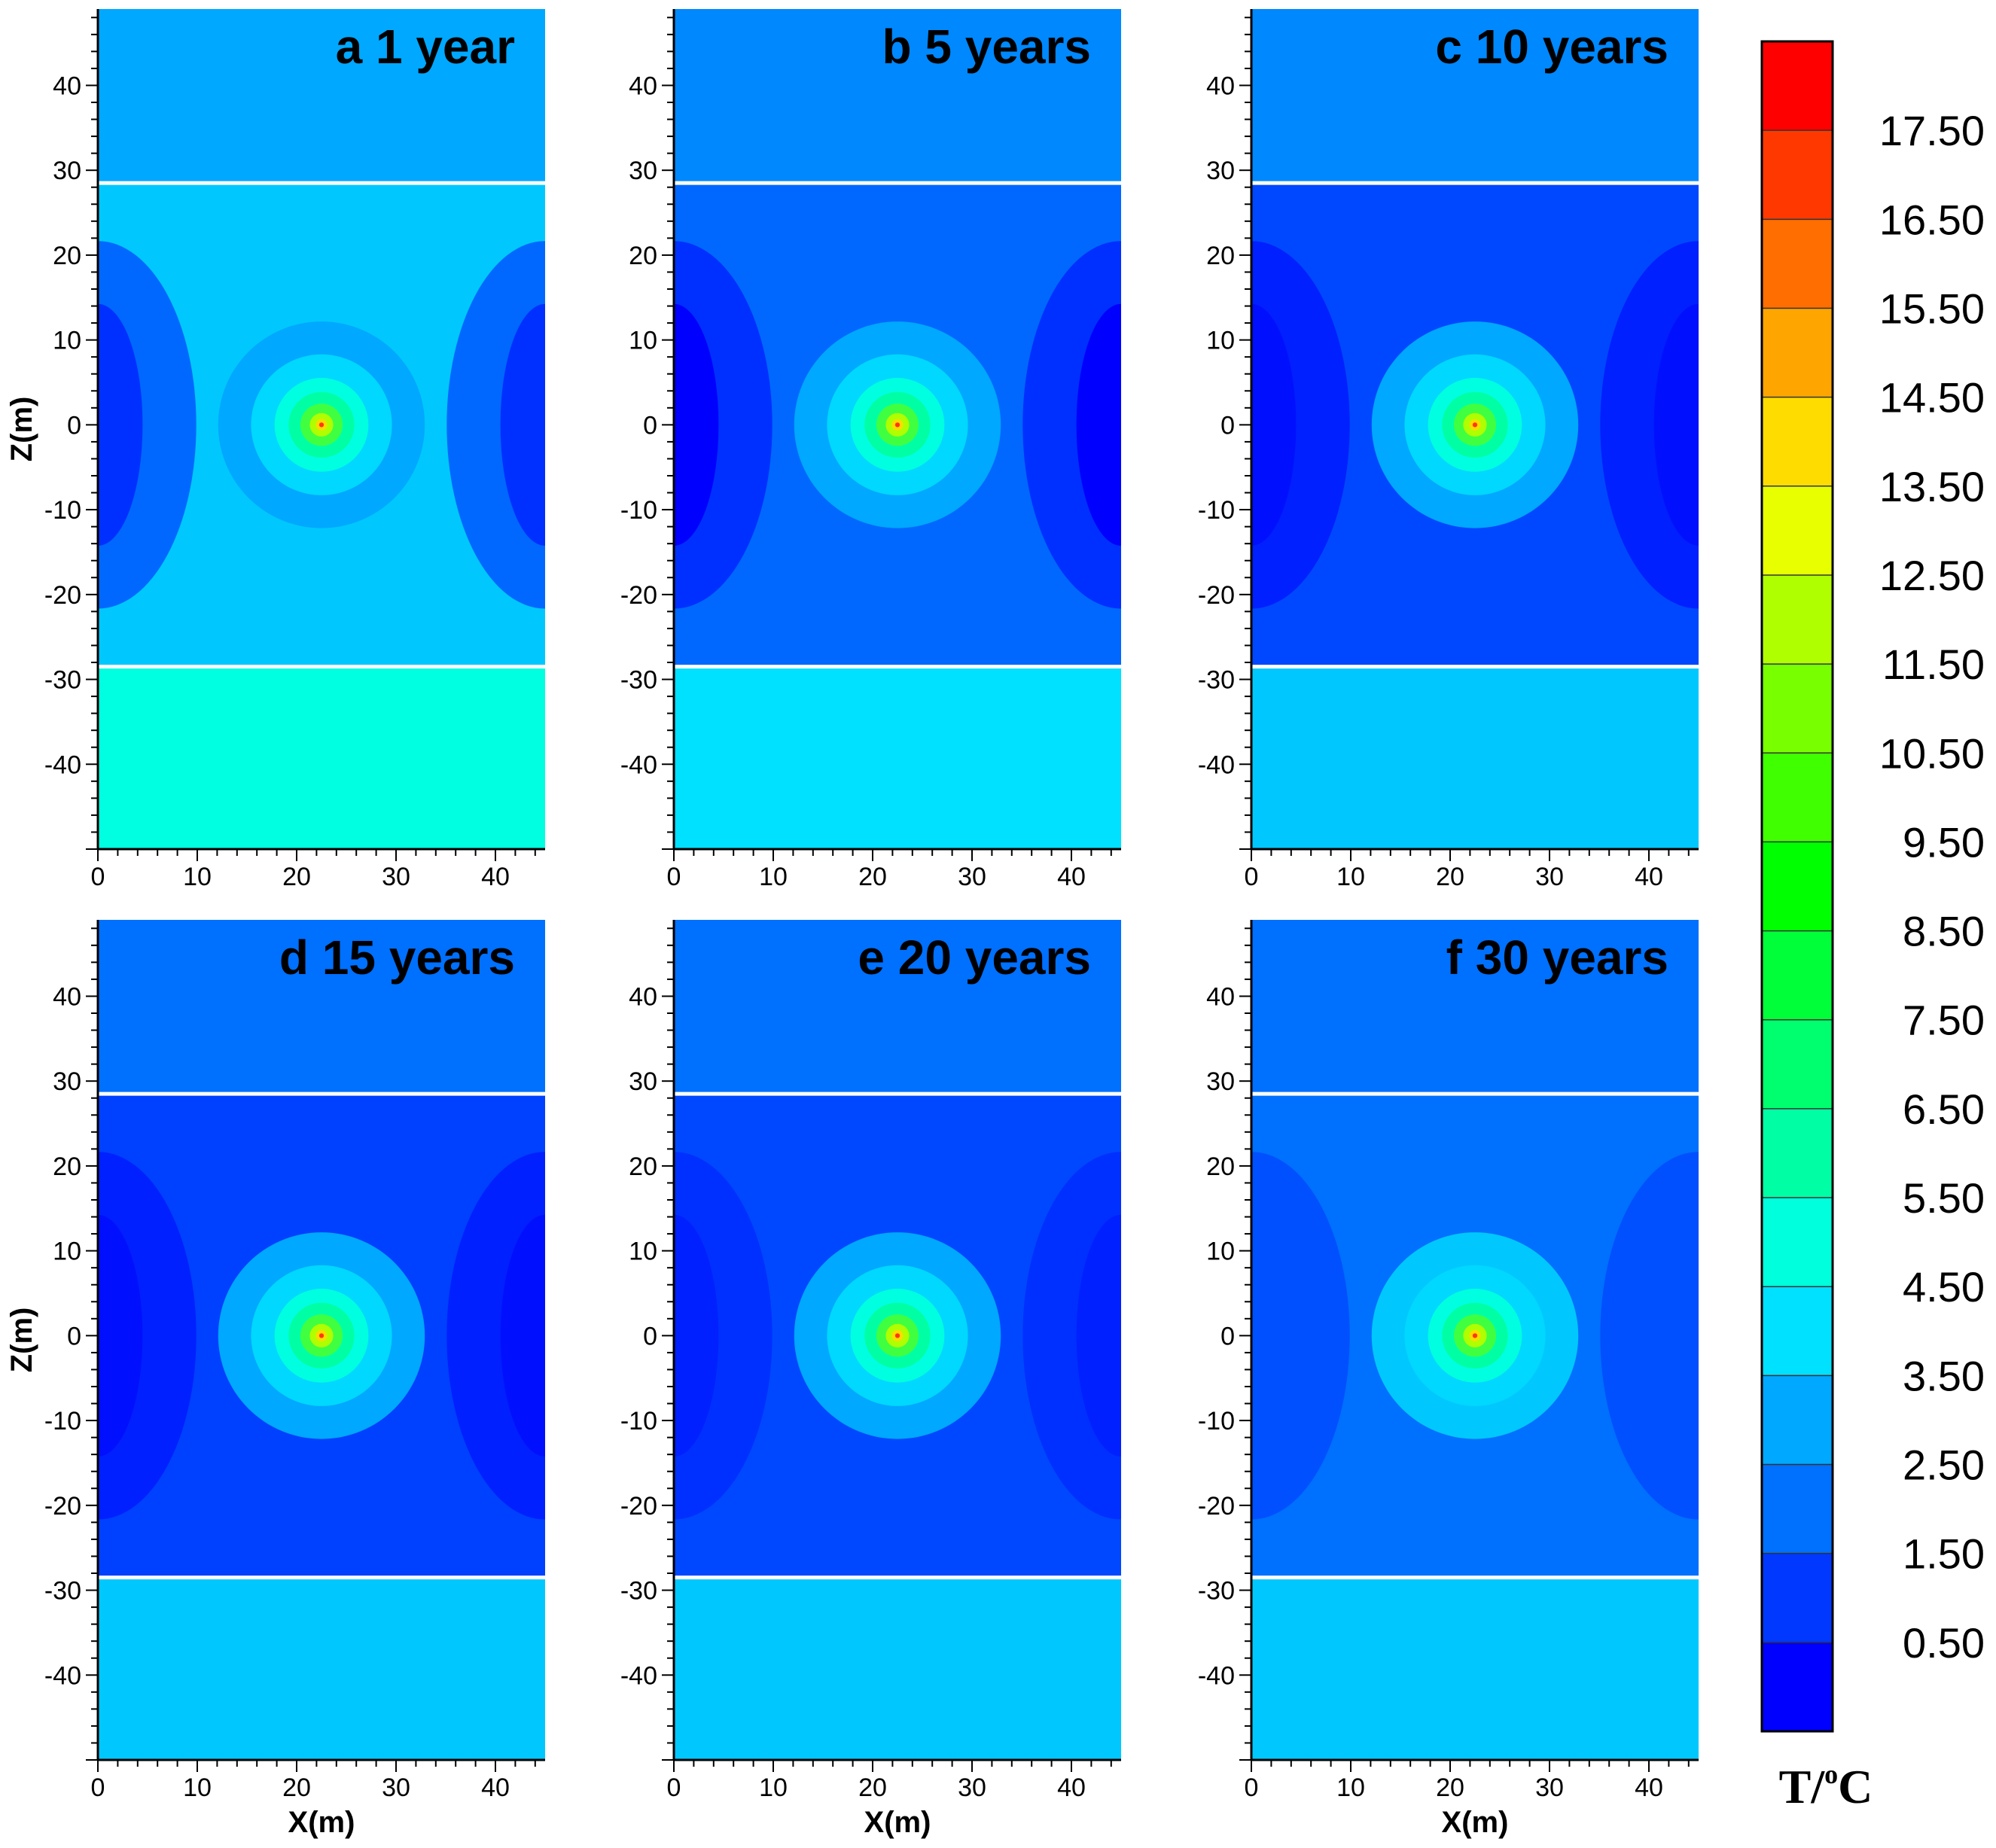 This screenshot has height=1848, width=1996. What do you see at coordinates (1932, 398) in the screenshot?
I see `colorbar-level-label: 14.50` at bounding box center [1932, 398].